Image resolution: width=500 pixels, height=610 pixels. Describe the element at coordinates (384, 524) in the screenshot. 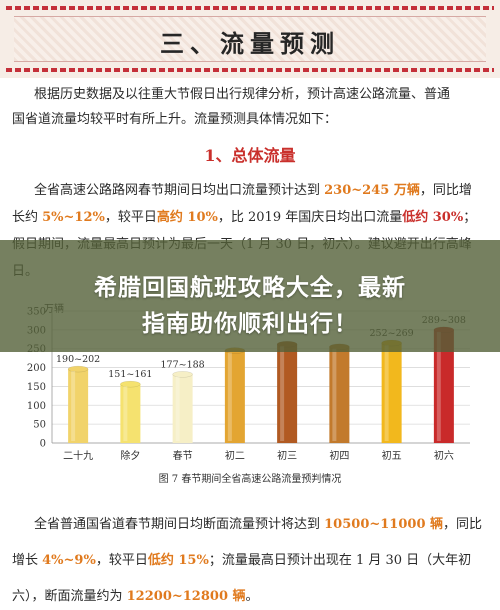

I see `highlight-value: 10500~11000 辆` at that location.